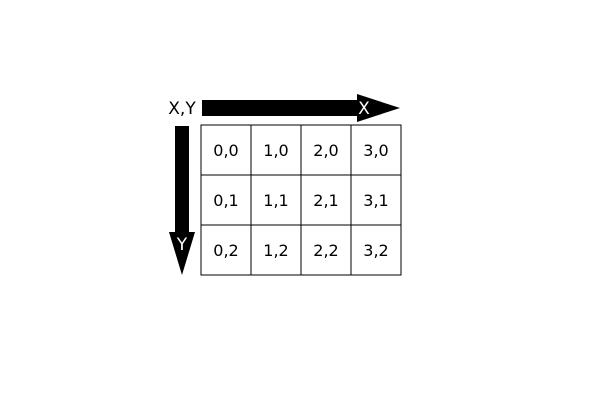 The height and width of the screenshot is (400, 600). Describe the element at coordinates (325, 200) in the screenshot. I see `grid-cell-label: 2,1` at that location.